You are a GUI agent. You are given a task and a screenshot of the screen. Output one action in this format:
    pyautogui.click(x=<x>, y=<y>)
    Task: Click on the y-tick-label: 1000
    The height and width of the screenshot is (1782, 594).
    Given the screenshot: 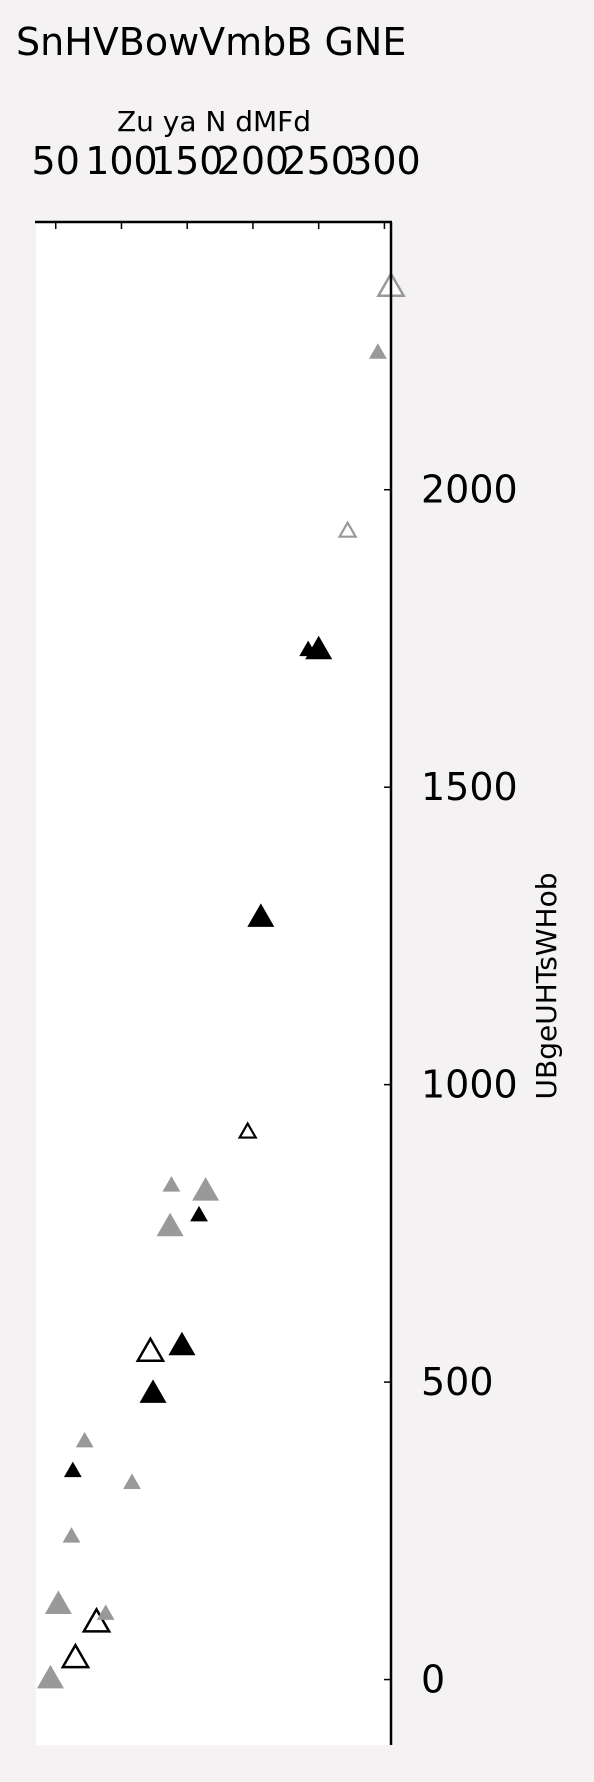 What is the action you would take?
    pyautogui.click(x=469, y=1085)
    